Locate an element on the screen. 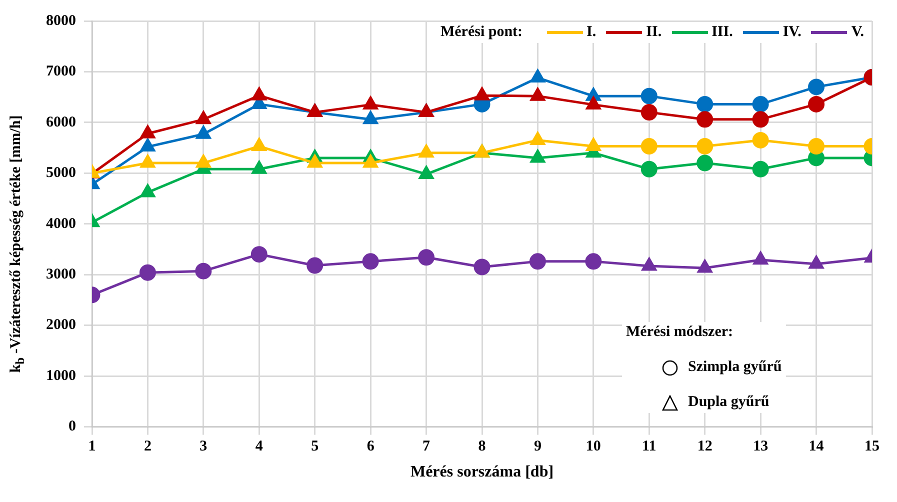 This screenshot has height=502, width=897. y-tick-label: 5000 is located at coordinates (61, 173).